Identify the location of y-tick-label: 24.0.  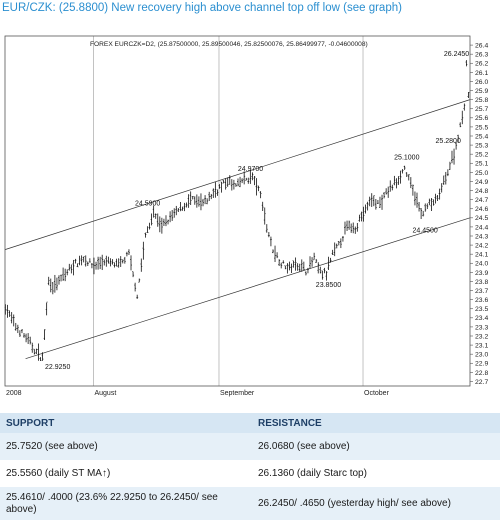
(481, 264).